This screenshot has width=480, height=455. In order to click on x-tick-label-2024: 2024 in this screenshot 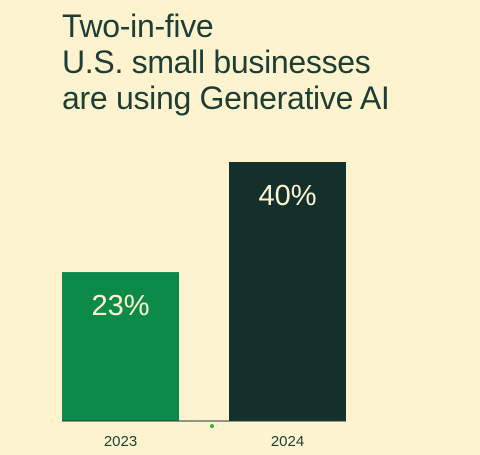, I will do `click(287, 441)`.